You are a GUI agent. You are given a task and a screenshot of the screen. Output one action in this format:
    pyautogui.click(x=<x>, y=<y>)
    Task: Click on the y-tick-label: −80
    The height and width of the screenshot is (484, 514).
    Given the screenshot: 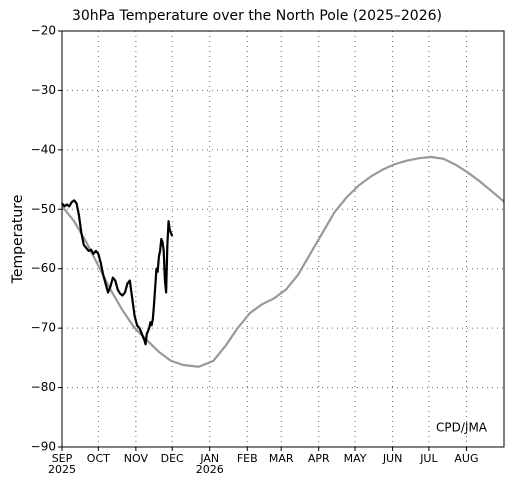 What is the action you would take?
    pyautogui.click(x=43, y=387)
    